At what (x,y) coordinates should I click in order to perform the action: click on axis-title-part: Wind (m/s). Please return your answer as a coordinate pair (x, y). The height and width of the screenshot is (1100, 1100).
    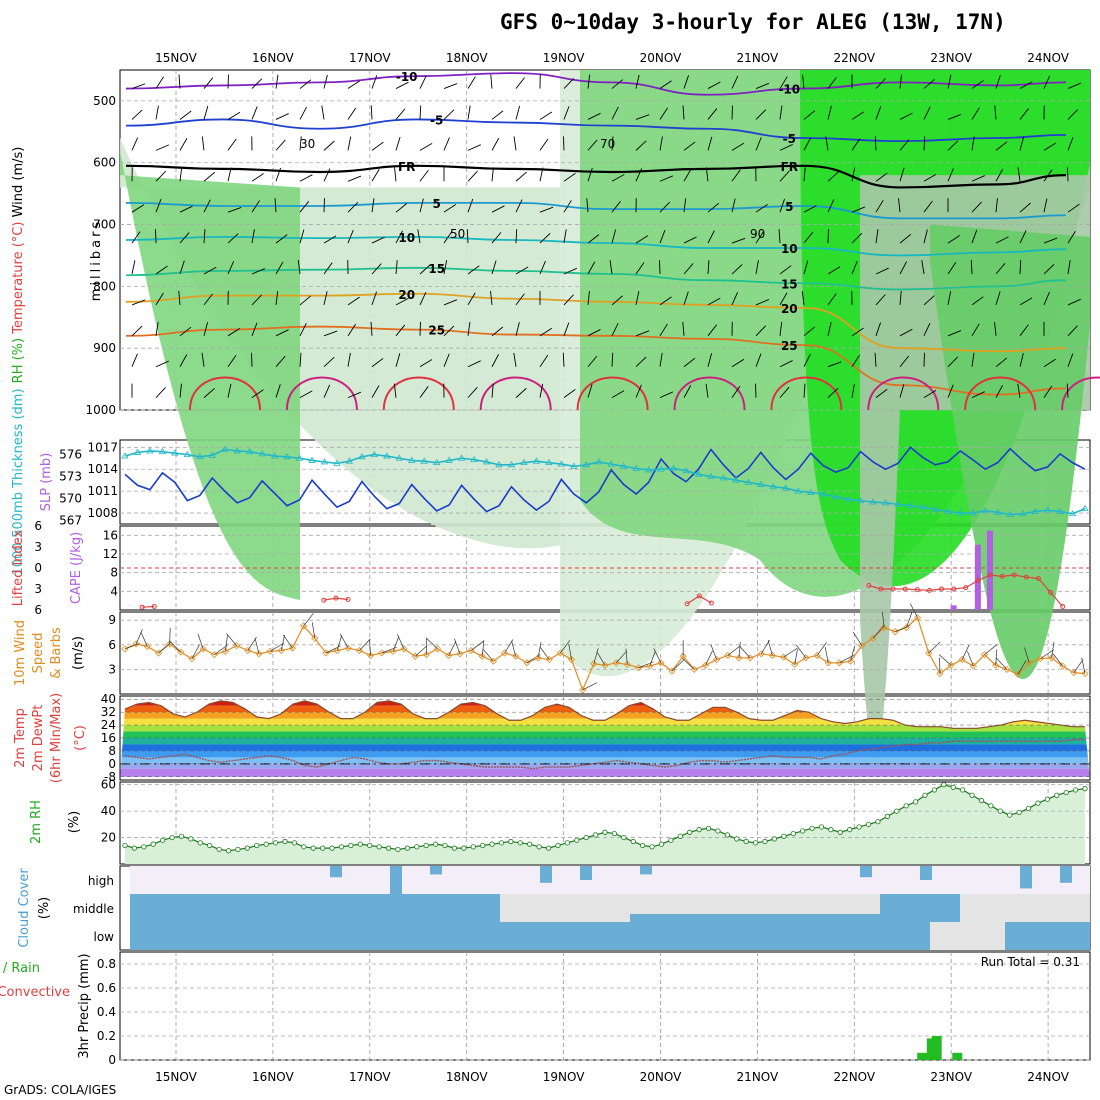
    Looking at the image, I should click on (18, 182).